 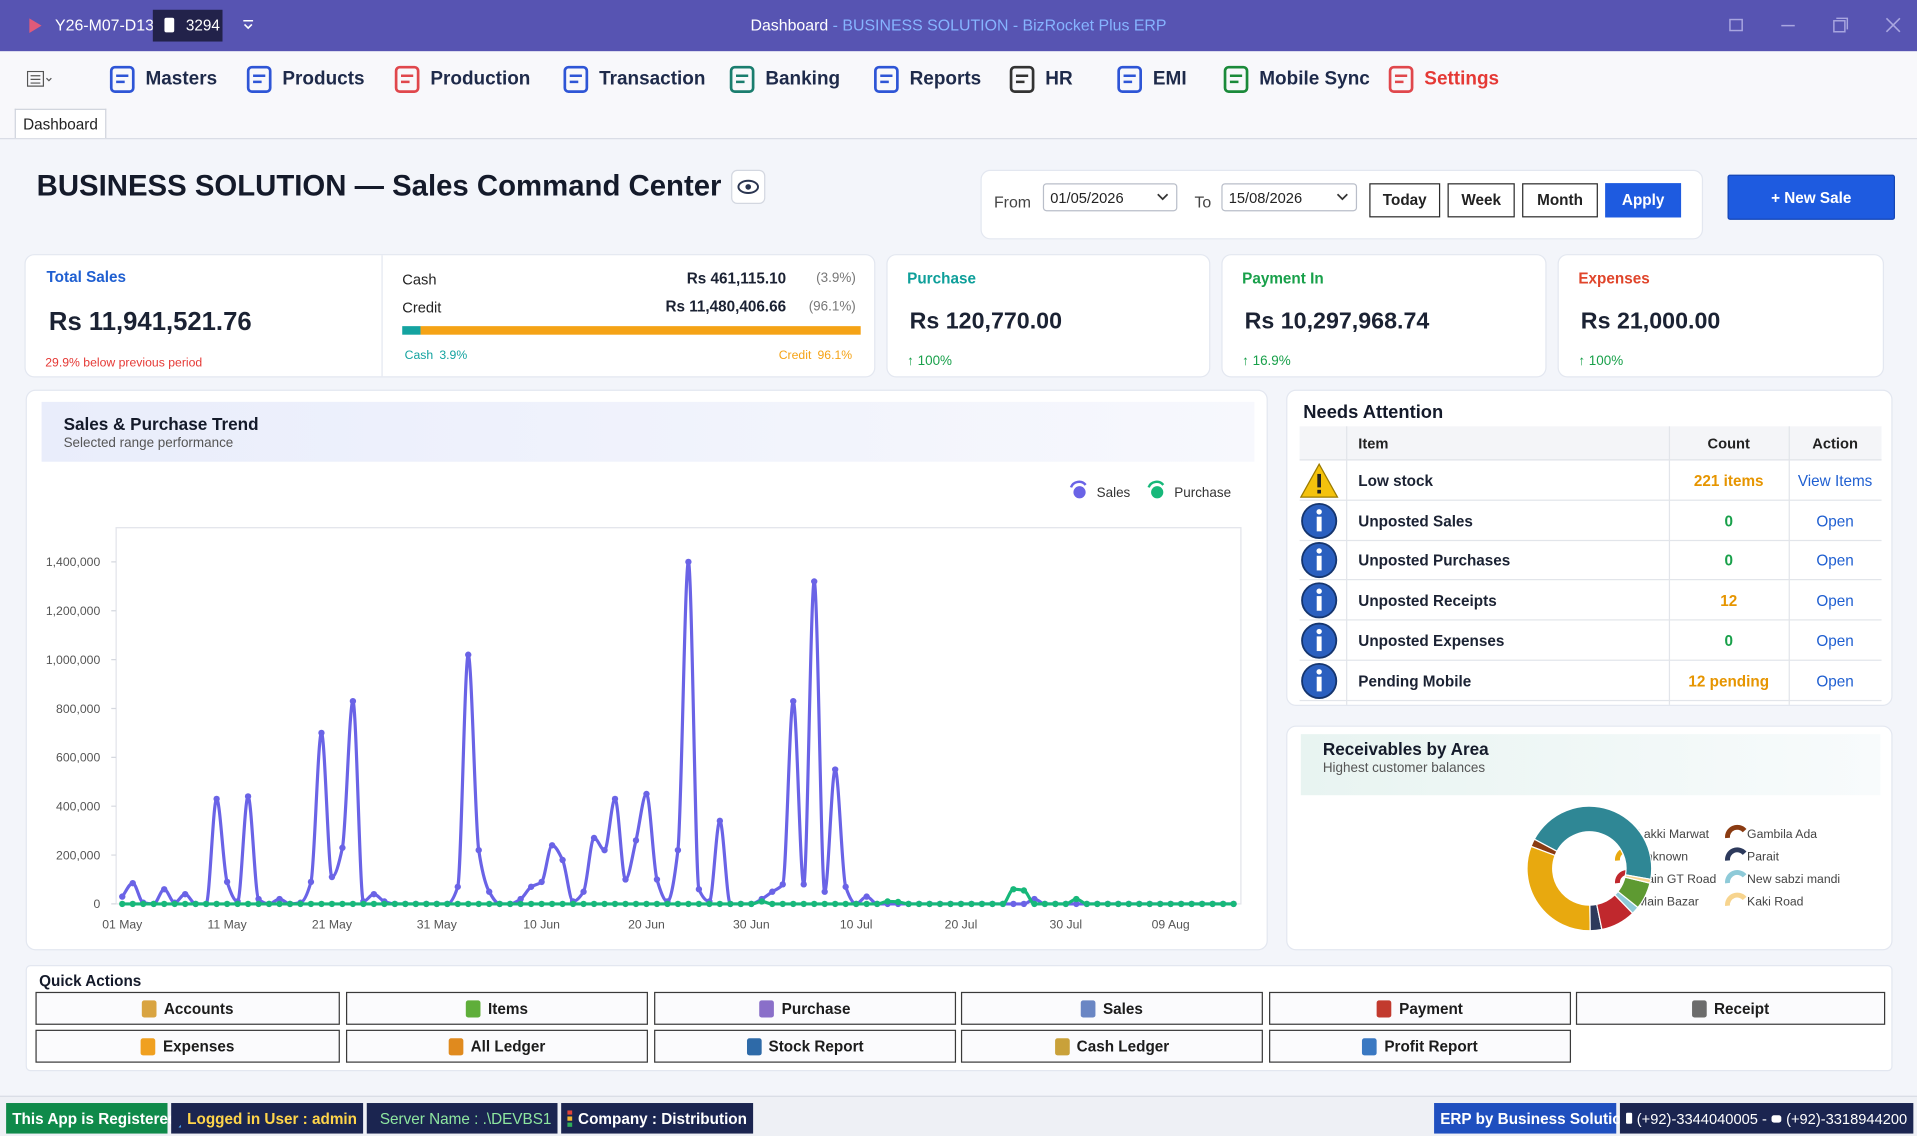 What do you see at coordinates (805, 1046) in the screenshot?
I see `quick-action-button: Stock Report` at bounding box center [805, 1046].